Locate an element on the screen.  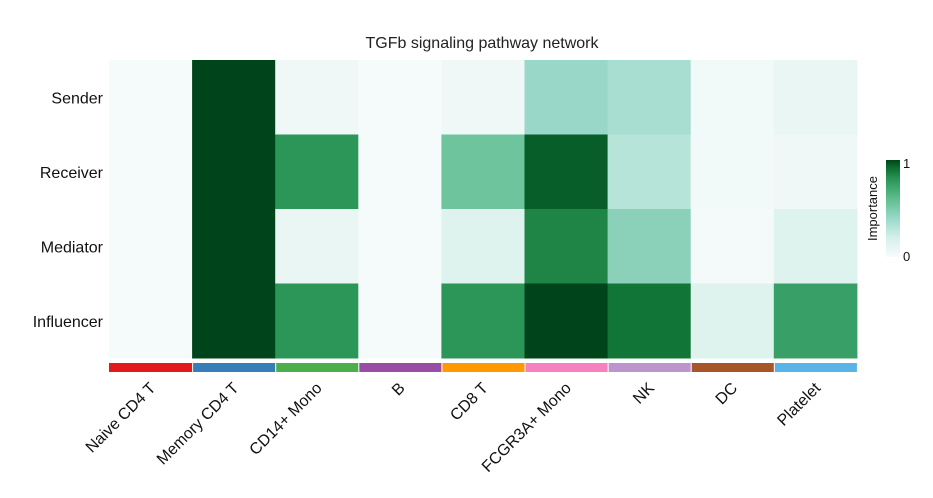
cell-mediator-platelet is located at coordinates (815, 246).